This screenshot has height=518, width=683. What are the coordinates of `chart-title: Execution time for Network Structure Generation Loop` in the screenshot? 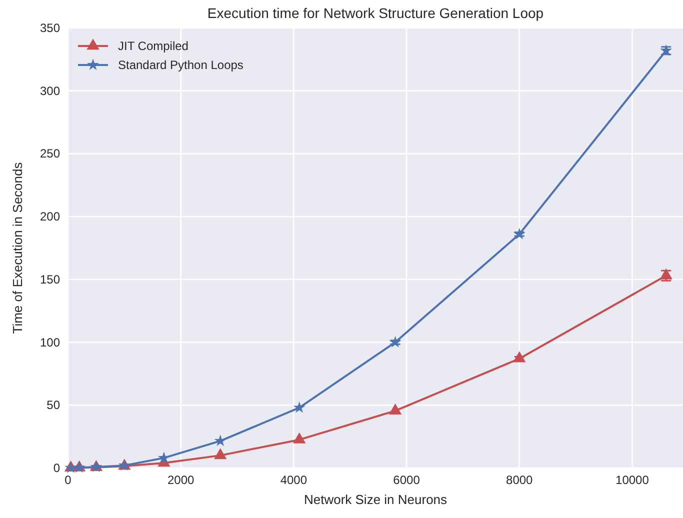 It's located at (375, 13).